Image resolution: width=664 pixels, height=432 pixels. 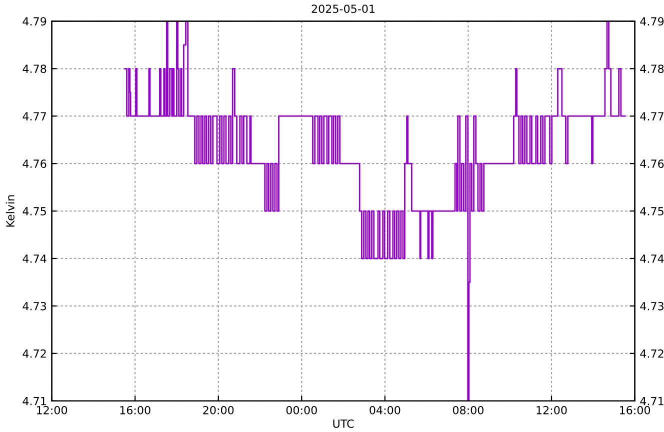 What do you see at coordinates (34, 21) in the screenshot?
I see `y-tick-label: 4.79` at bounding box center [34, 21].